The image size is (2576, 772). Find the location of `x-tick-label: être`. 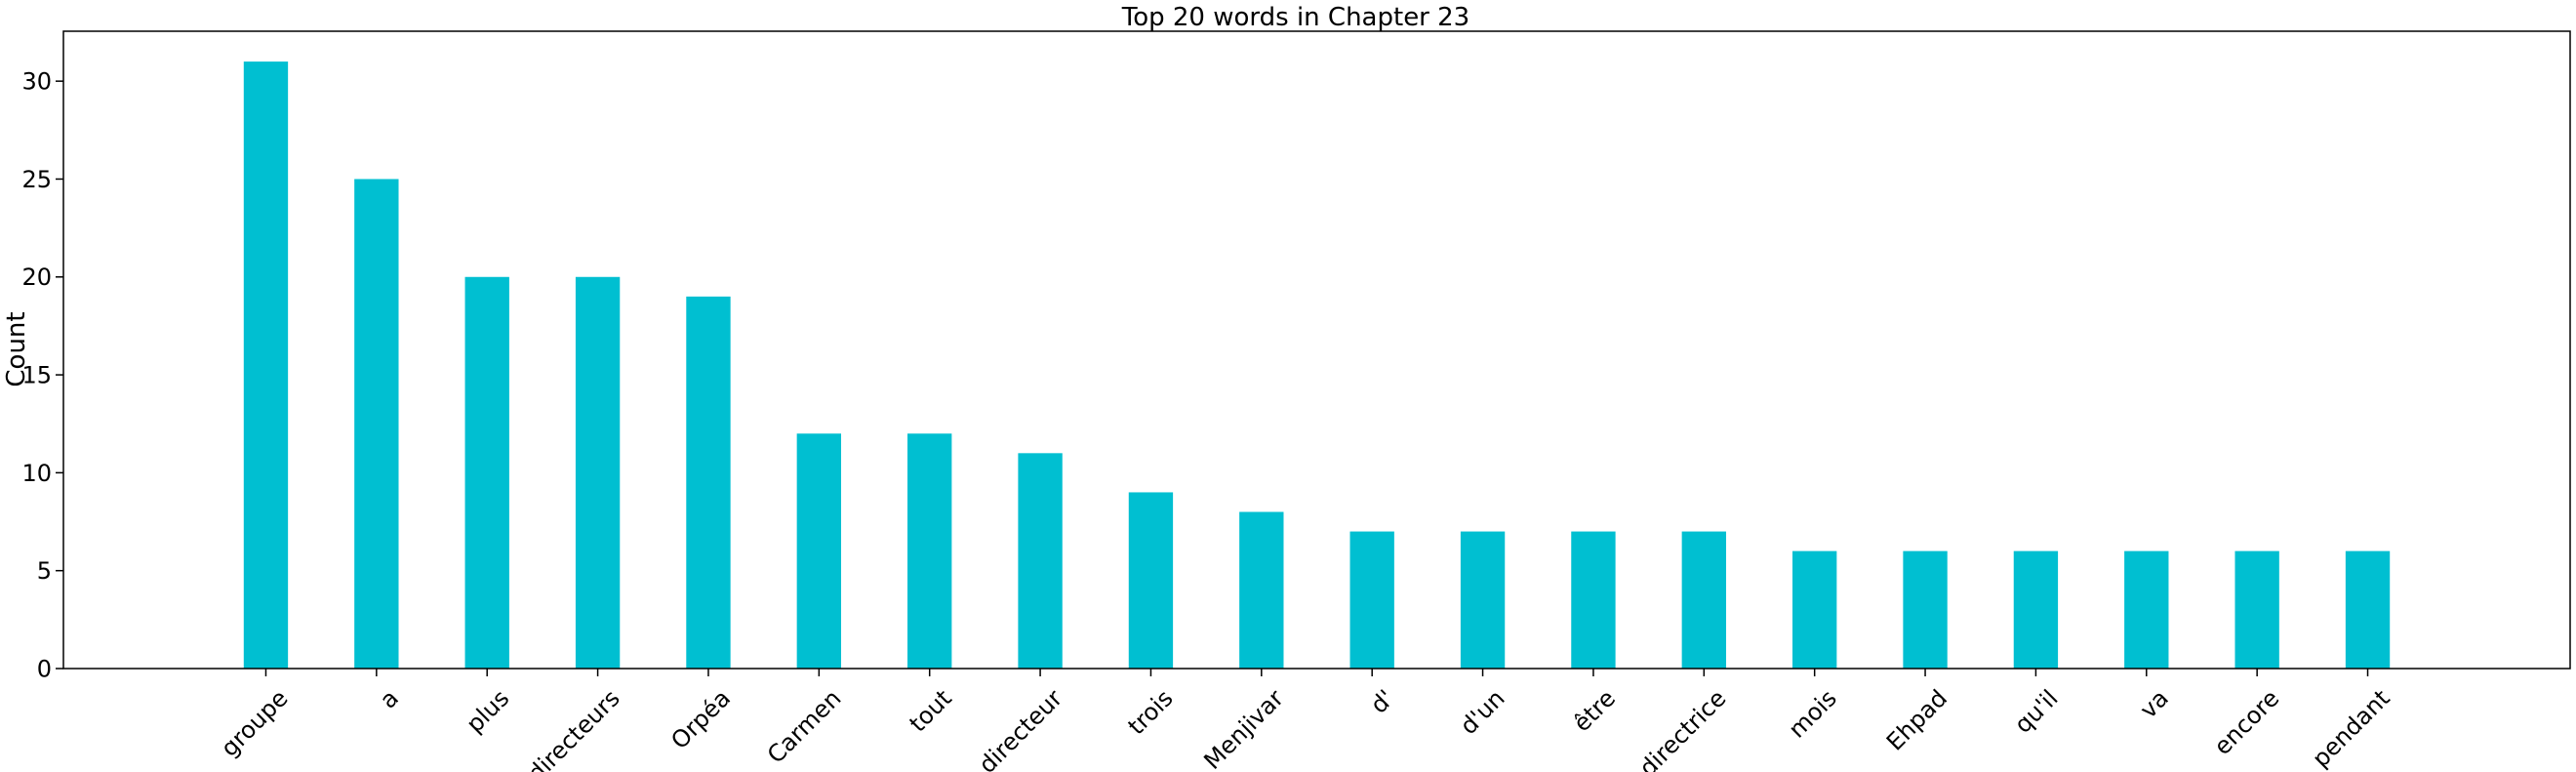

x-tick-label: être is located at coordinates (1594, 710).